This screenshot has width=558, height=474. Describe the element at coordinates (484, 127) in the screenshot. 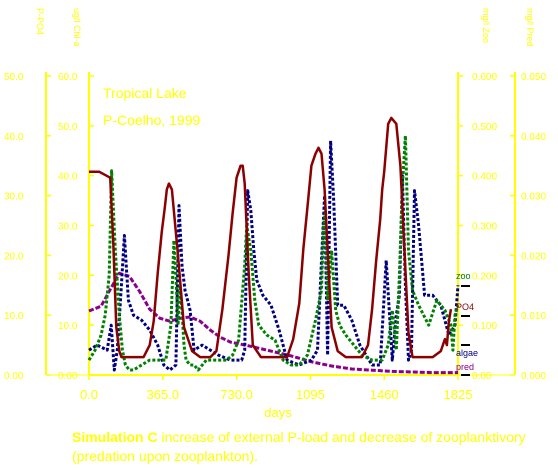

I see `y-tick-label: 0.500` at that location.